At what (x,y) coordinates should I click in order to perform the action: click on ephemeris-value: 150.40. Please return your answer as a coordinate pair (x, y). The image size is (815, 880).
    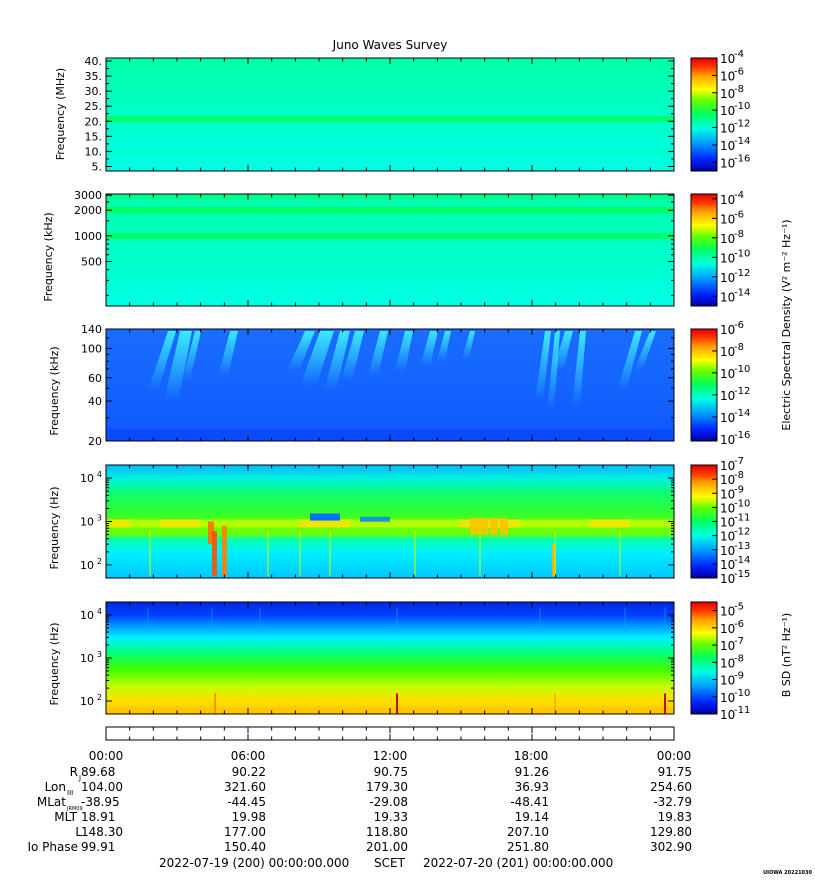
    Looking at the image, I should click on (245, 847).